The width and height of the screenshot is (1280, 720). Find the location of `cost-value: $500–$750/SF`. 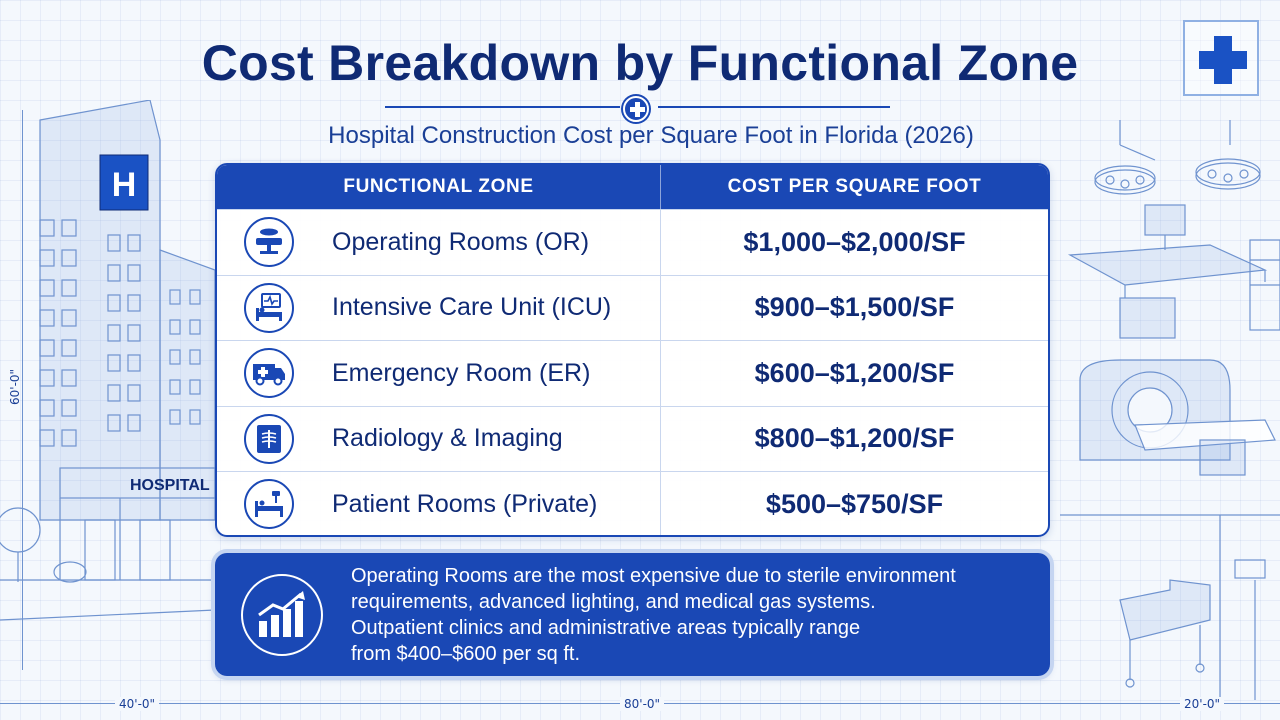

cost-value: $500–$750/SF is located at coordinates (854, 503).